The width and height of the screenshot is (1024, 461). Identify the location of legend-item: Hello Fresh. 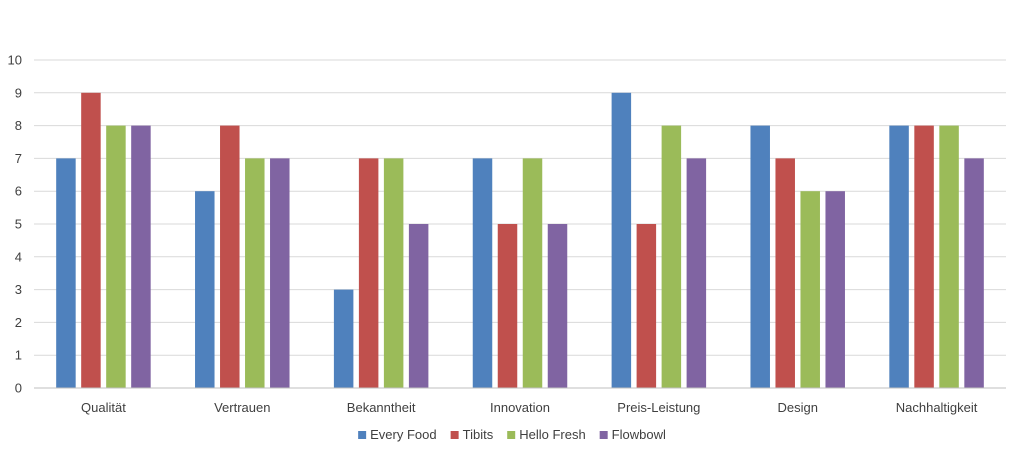
(546, 434).